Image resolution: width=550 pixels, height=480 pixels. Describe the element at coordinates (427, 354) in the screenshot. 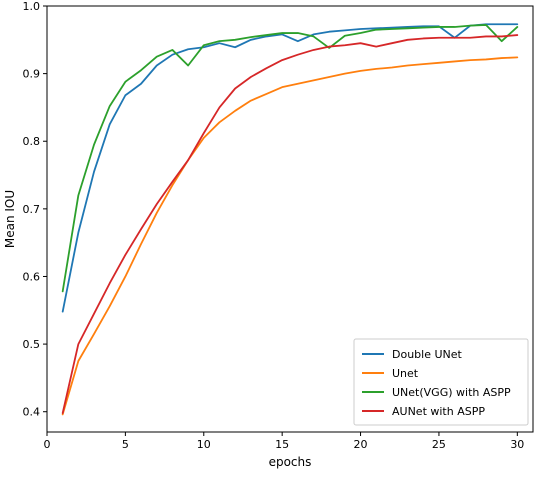

I see `legend-label: Double UNet` at that location.